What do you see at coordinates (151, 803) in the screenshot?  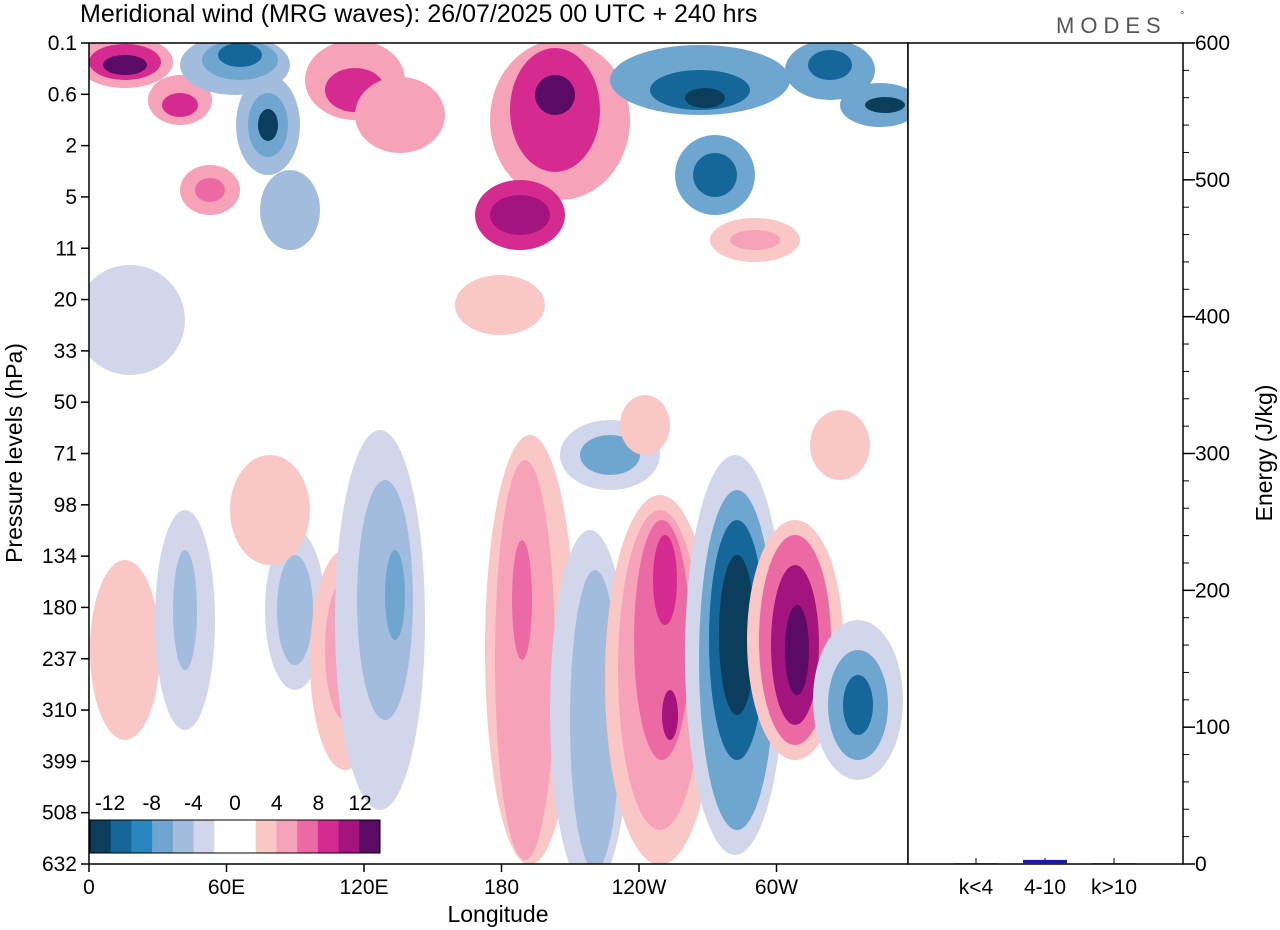 I see `colorbar-label: -8` at bounding box center [151, 803].